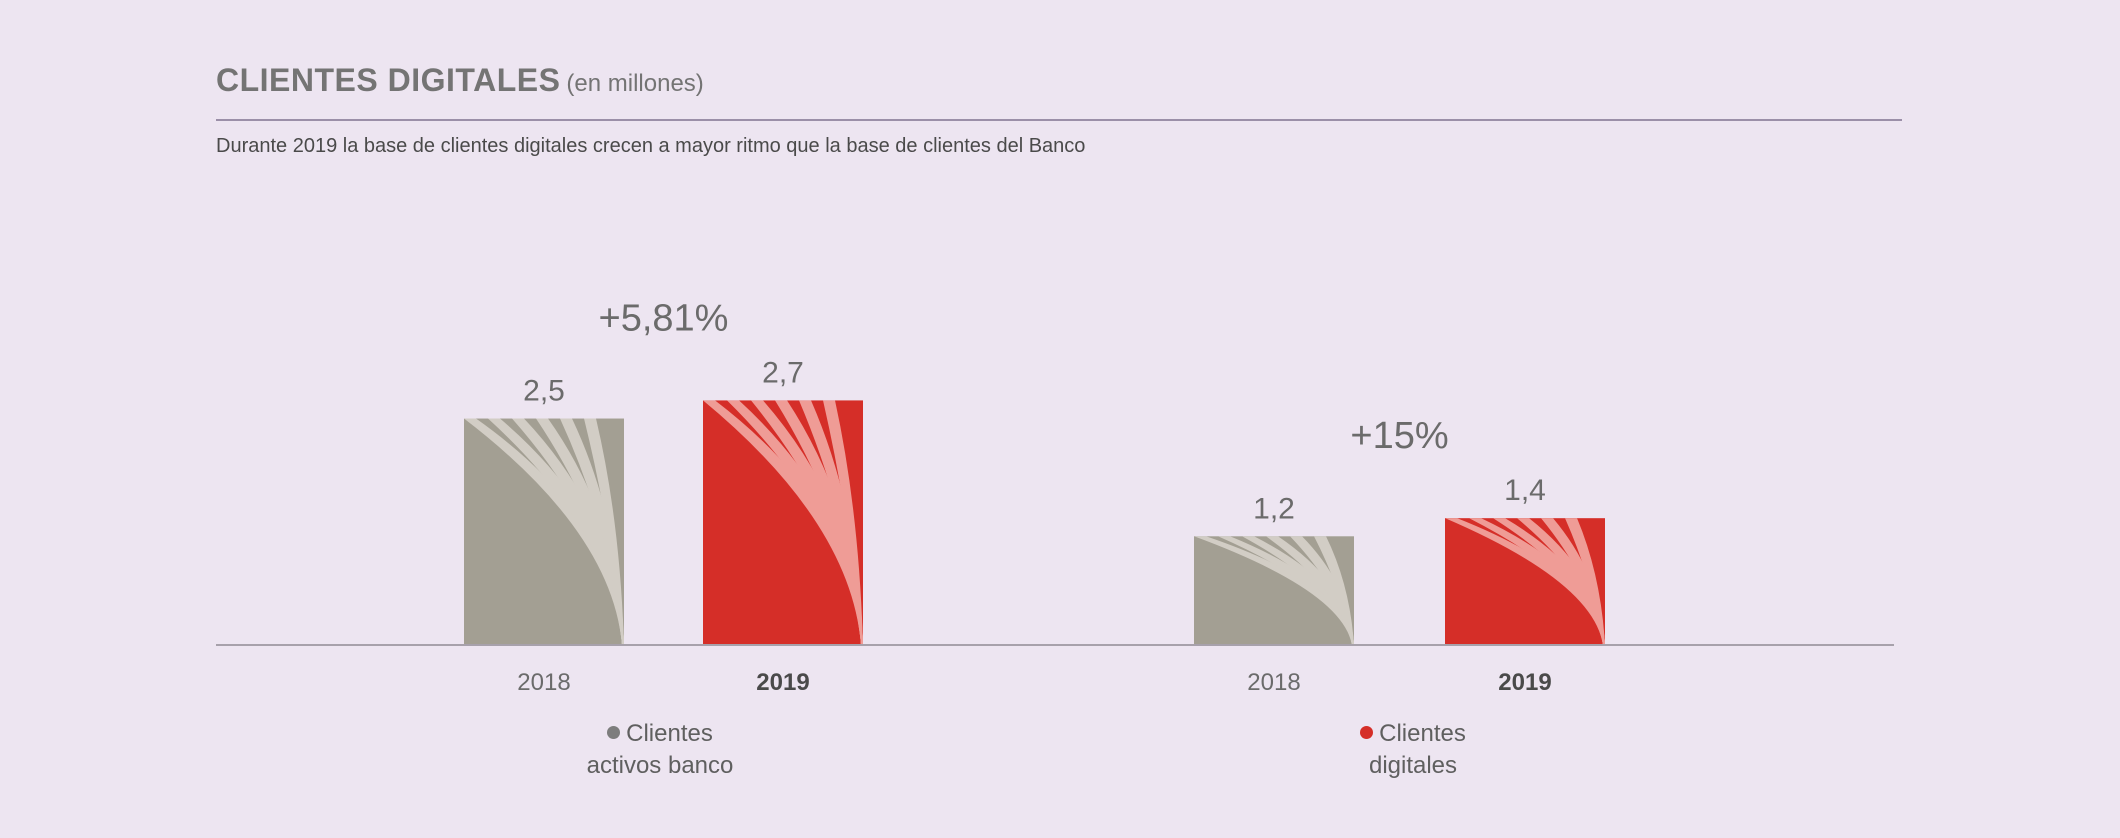 The height and width of the screenshot is (838, 2120). Describe the element at coordinates (660, 765) in the screenshot. I see `legend-left-line2: activos banco` at that location.